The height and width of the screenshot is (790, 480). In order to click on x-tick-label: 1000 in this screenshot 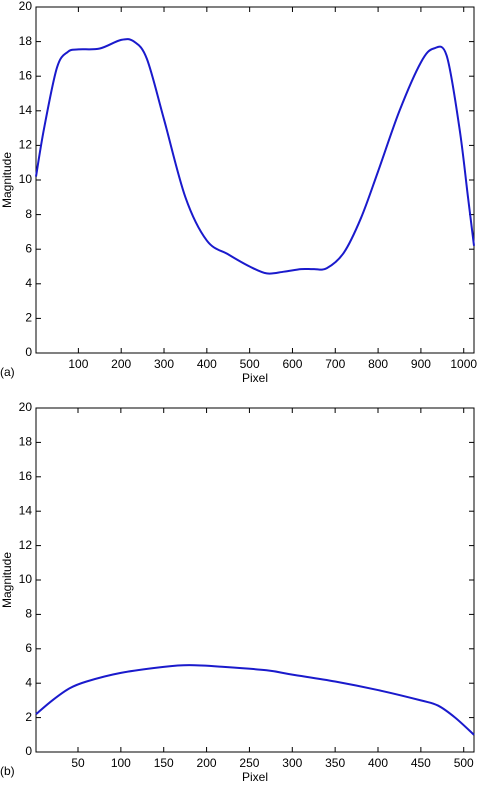, I will do `click(463, 364)`.